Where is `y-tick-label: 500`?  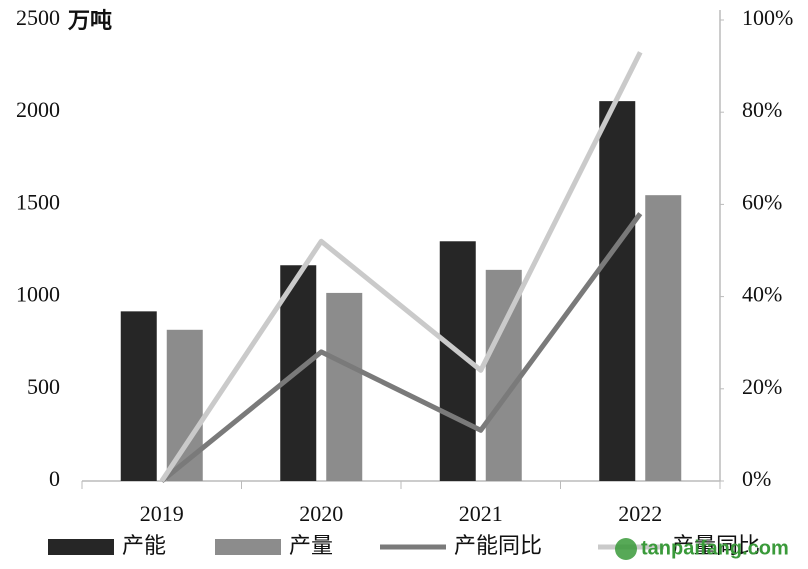
y-tick-label: 500 is located at coordinates (43, 386).